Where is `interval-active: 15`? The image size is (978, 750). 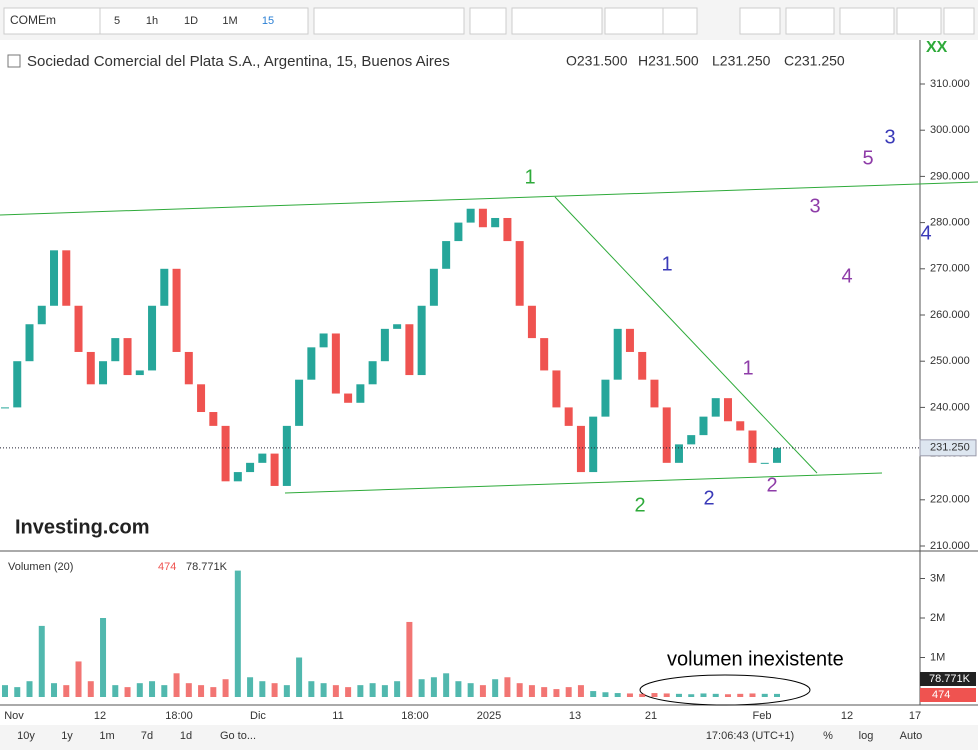 interval-active: 15 is located at coordinates (268, 21).